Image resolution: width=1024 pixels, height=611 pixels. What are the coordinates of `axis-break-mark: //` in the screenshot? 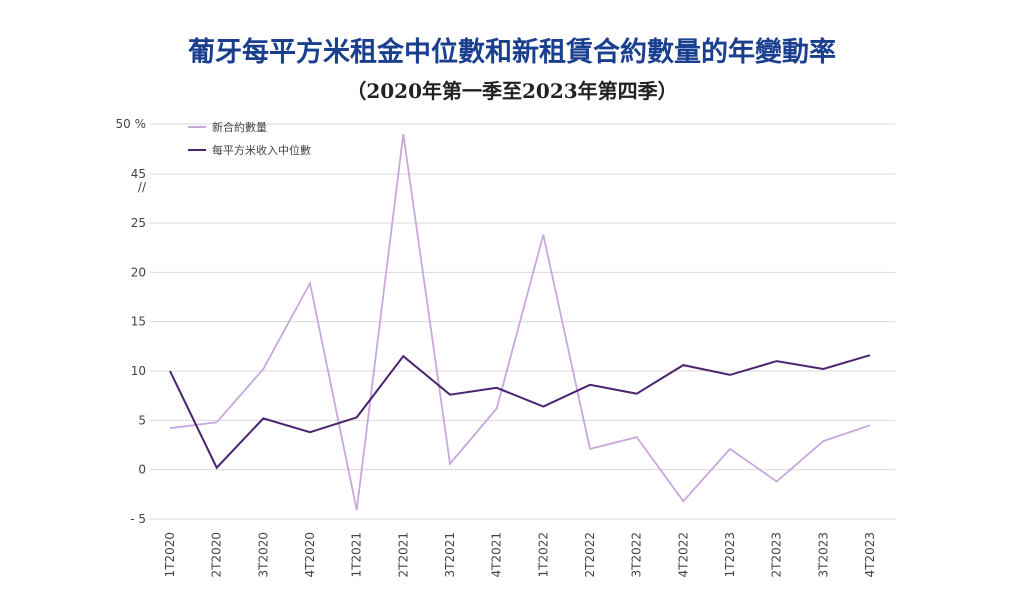 It's located at (142, 187).